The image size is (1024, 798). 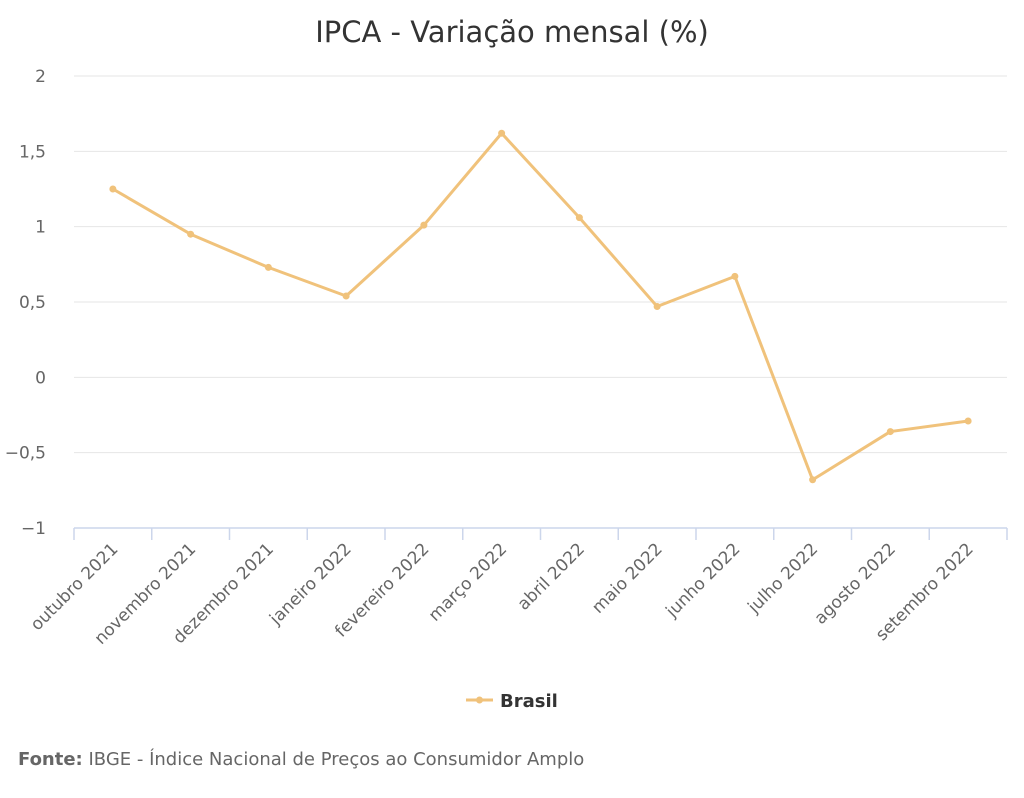 What do you see at coordinates (40, 228) in the screenshot?
I see `y-tick-label: 1` at bounding box center [40, 228].